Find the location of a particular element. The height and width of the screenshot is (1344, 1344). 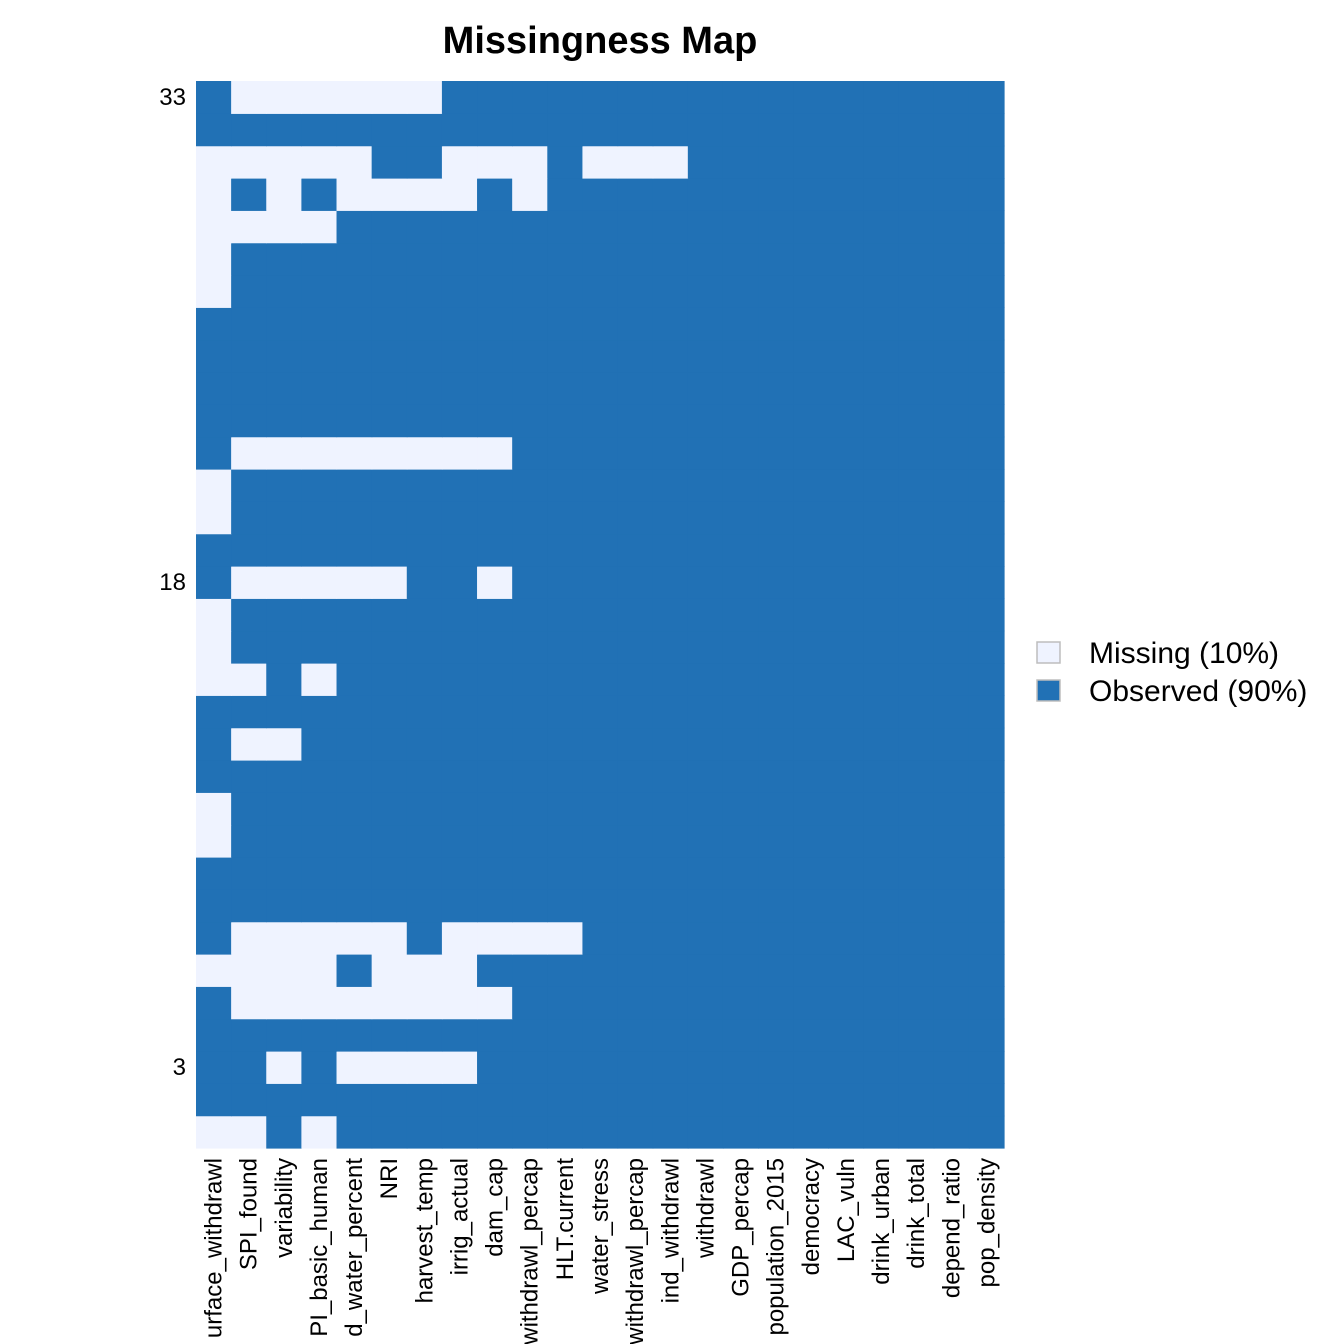

cell-row22-irrig_actual-missing is located at coordinates (459, 453).